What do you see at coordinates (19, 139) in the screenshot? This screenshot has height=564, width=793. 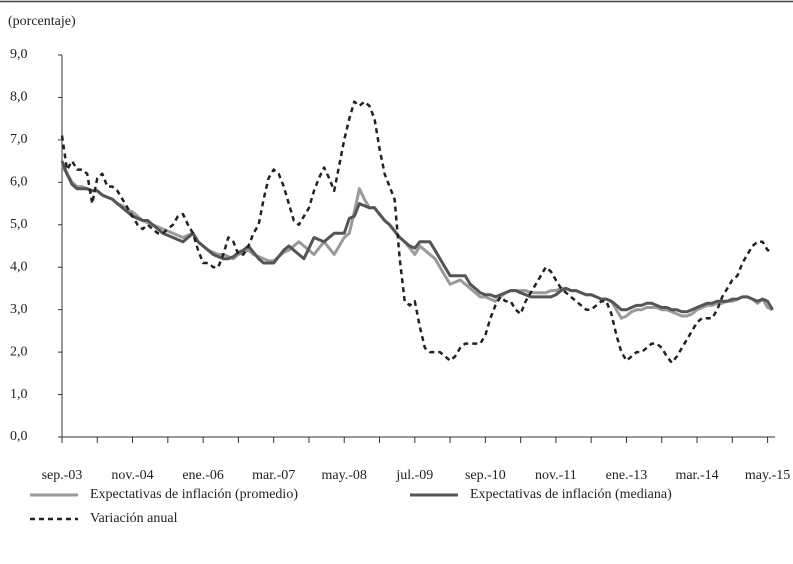 I see `y-tick-label: 7,0` at bounding box center [19, 139].